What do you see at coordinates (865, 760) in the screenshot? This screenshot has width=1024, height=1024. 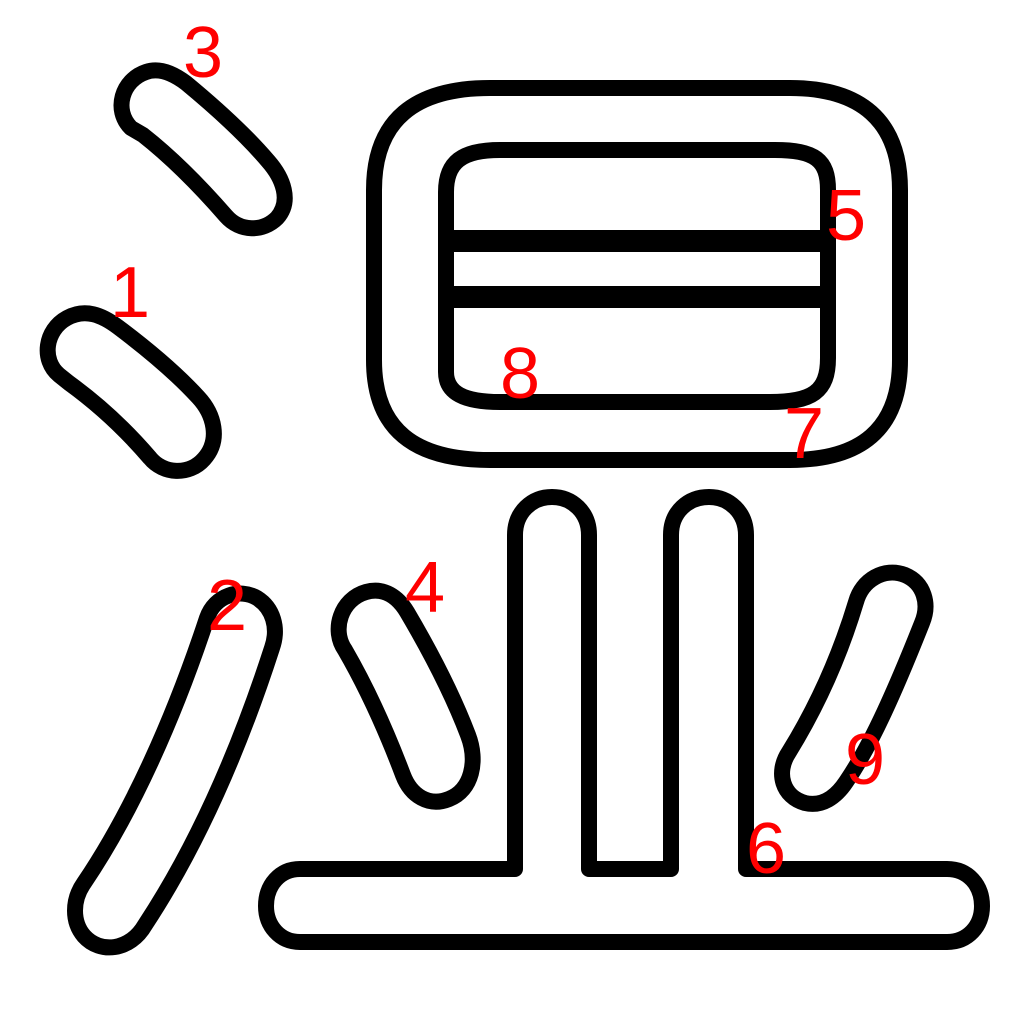 I see `stroke-number-9: 9` at bounding box center [865, 760].